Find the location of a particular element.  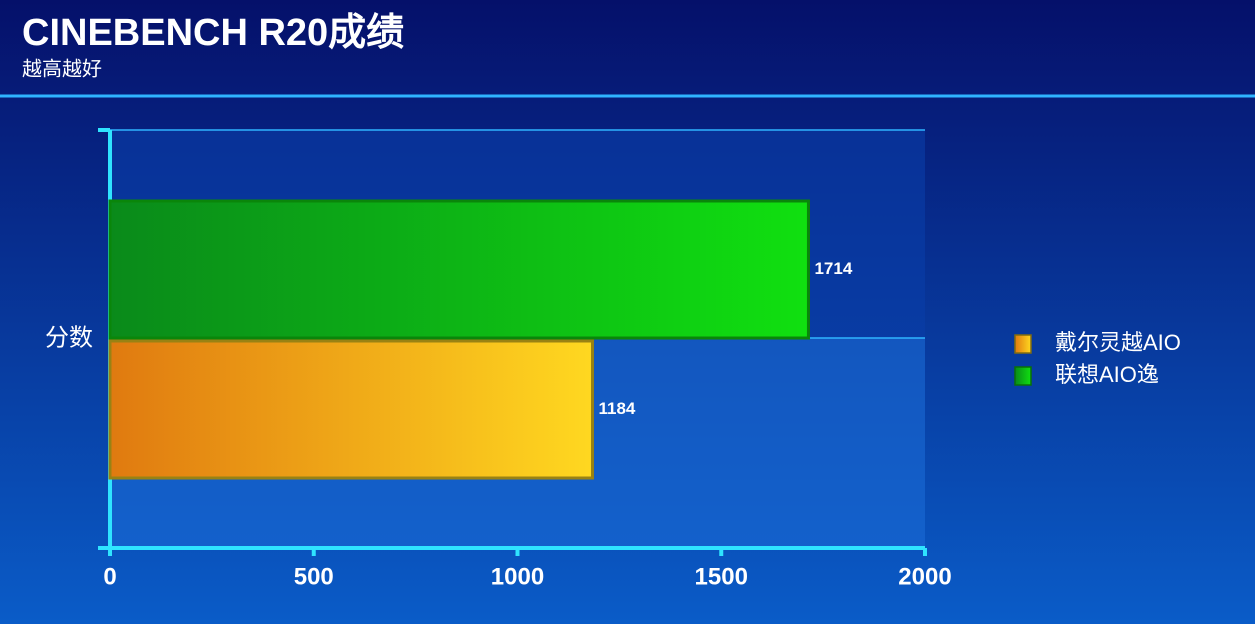

y-tick-label: 分数 is located at coordinates (69, 337).